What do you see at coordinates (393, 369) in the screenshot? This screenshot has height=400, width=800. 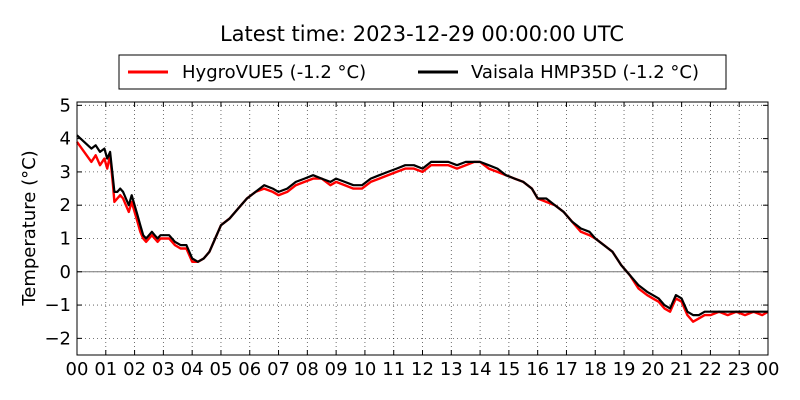 I see `x-tick-label: 11` at bounding box center [393, 369].